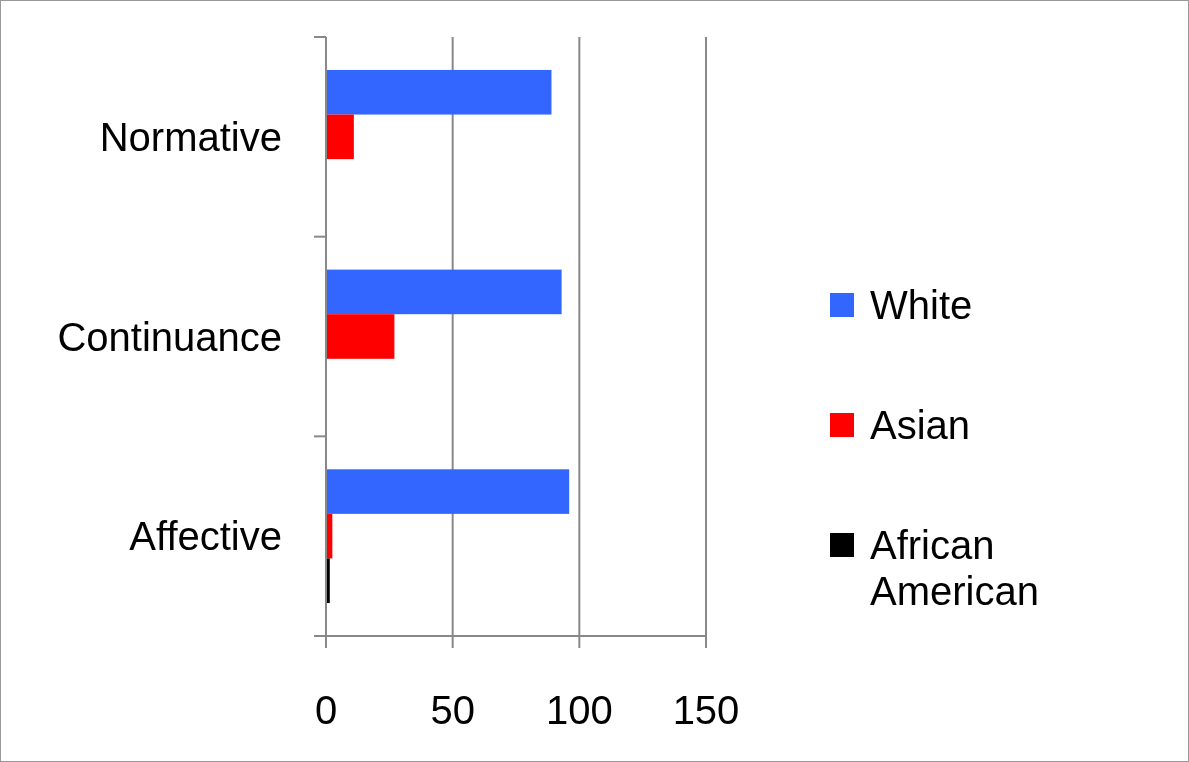 This screenshot has height=762, width=1189. Describe the element at coordinates (169, 336) in the screenshot. I see `y-tick-label: Continuance` at that location.